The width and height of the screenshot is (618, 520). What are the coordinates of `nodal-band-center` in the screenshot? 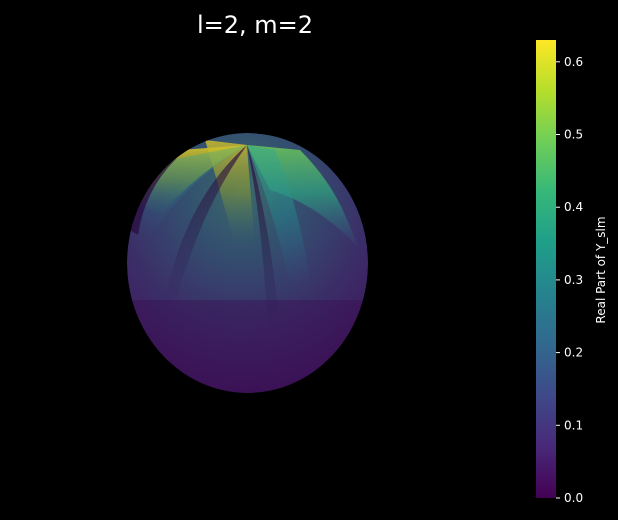 It's located at (263, 237).